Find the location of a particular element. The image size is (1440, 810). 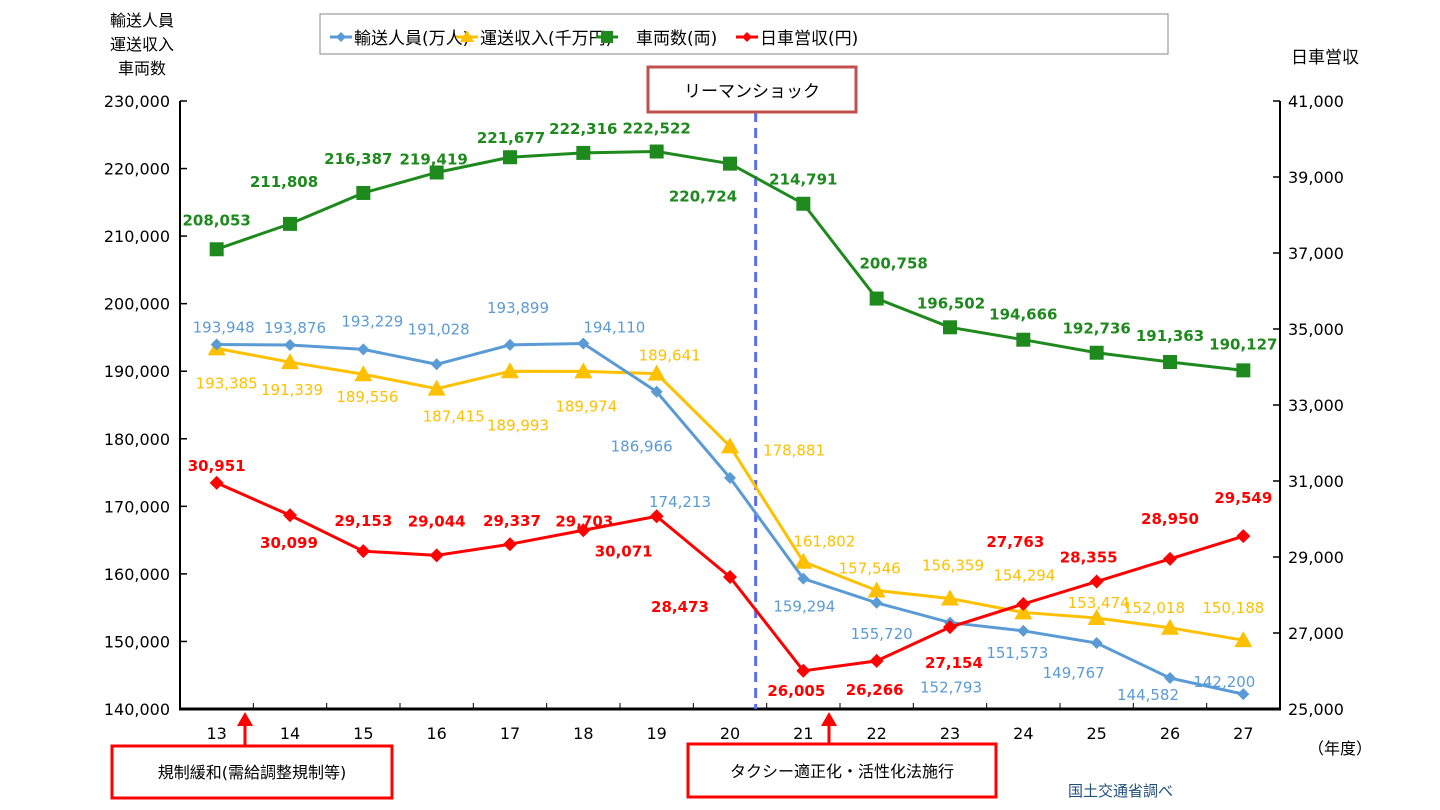

legend is located at coordinates (744, 34).